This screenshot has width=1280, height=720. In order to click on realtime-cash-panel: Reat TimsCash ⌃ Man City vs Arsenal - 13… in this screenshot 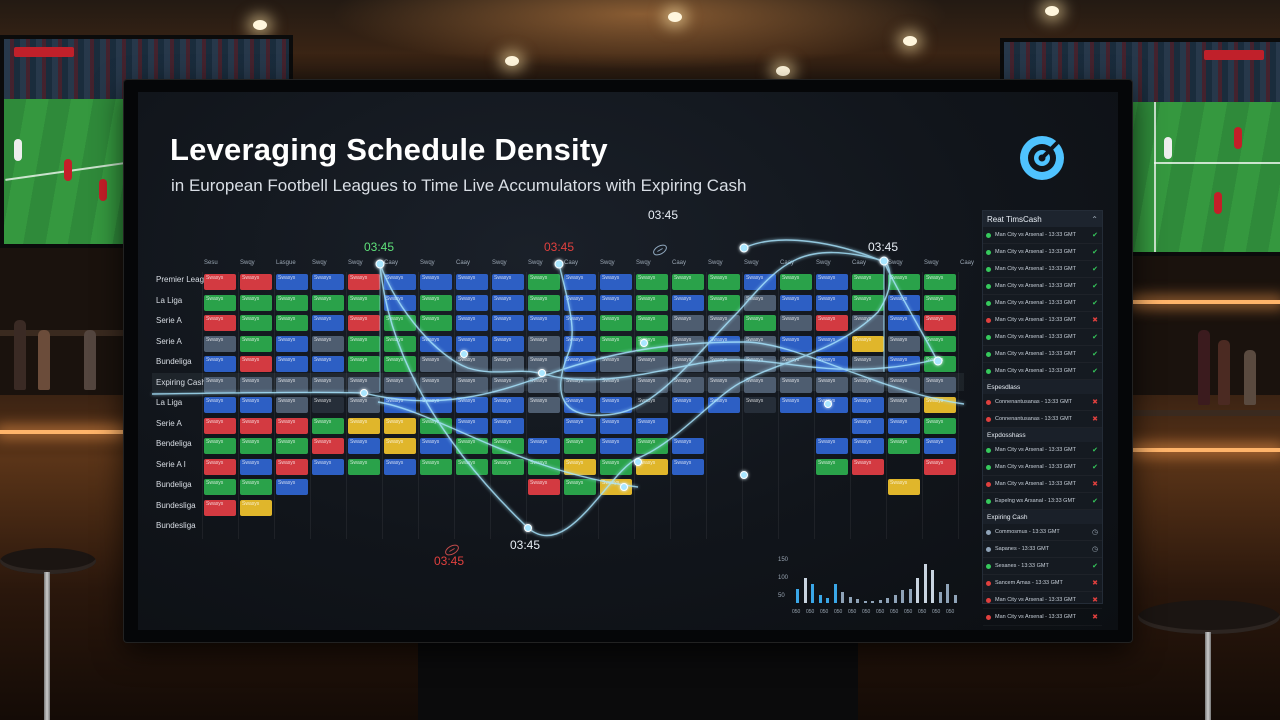, I will do `click(1042, 418)`.